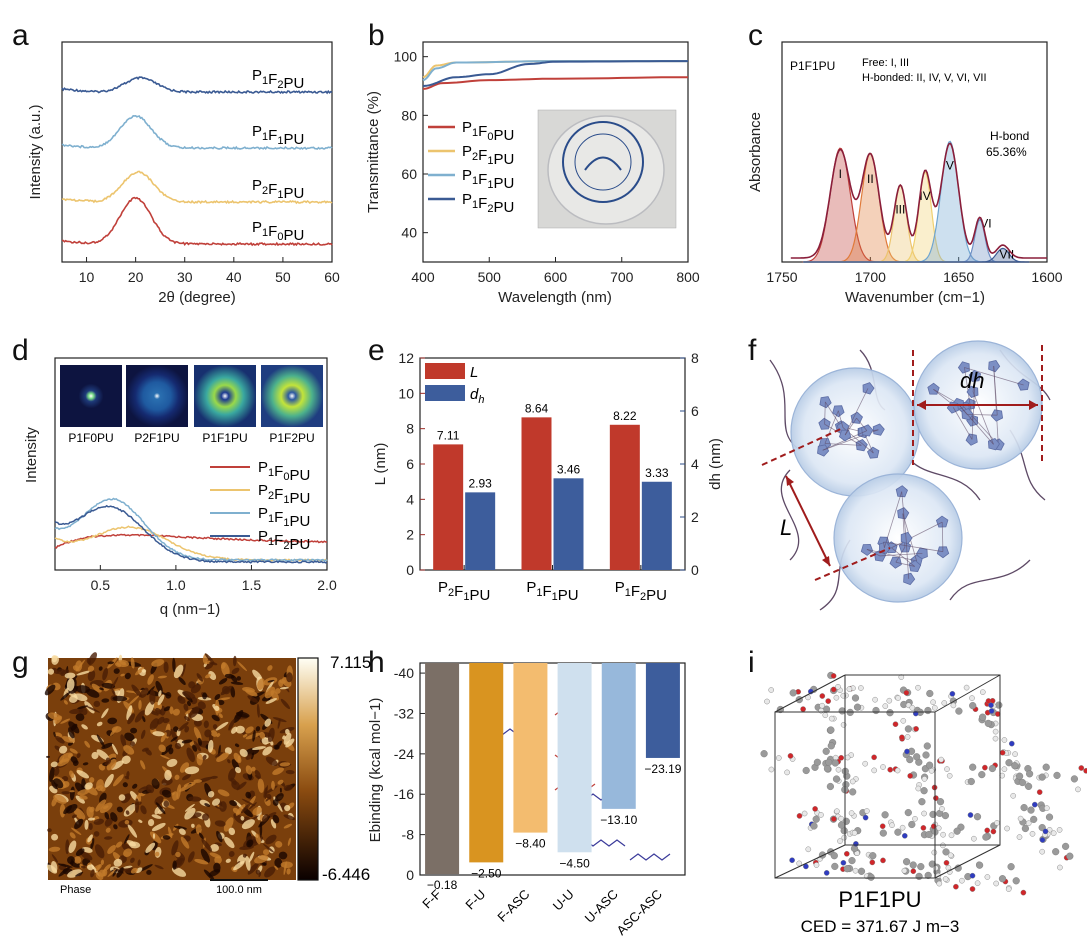 The image size is (1087, 947). I want to click on panel-label-h: h, so click(376, 662).